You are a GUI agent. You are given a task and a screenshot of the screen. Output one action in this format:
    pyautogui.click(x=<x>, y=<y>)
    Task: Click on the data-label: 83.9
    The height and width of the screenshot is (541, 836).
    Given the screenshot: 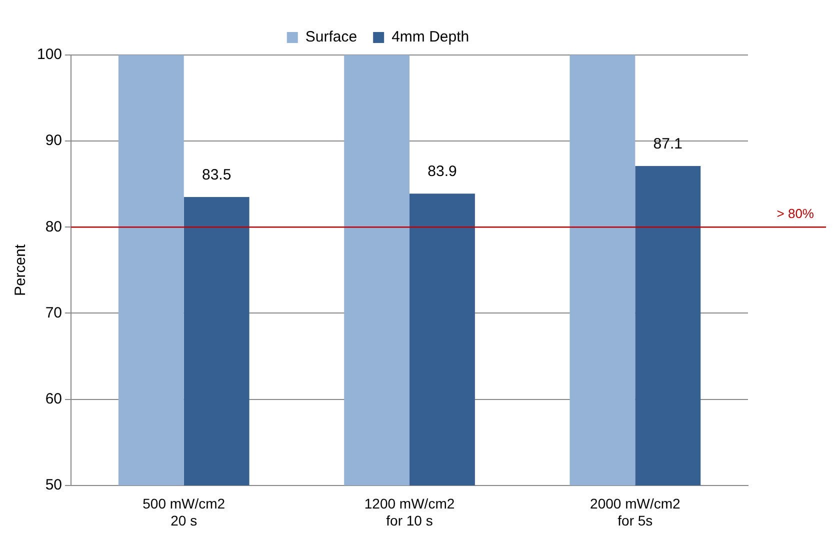 What is the action you would take?
    pyautogui.click(x=442, y=171)
    